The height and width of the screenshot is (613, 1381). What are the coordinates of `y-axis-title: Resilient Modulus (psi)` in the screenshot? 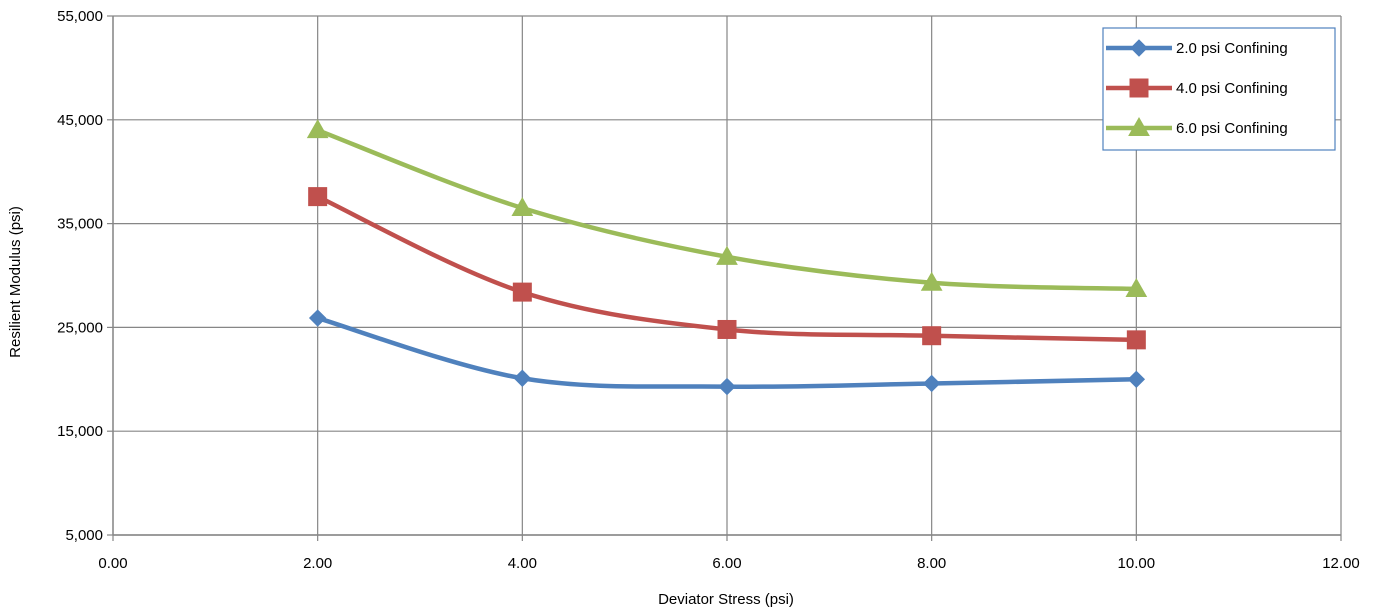 It's located at (15, 282).